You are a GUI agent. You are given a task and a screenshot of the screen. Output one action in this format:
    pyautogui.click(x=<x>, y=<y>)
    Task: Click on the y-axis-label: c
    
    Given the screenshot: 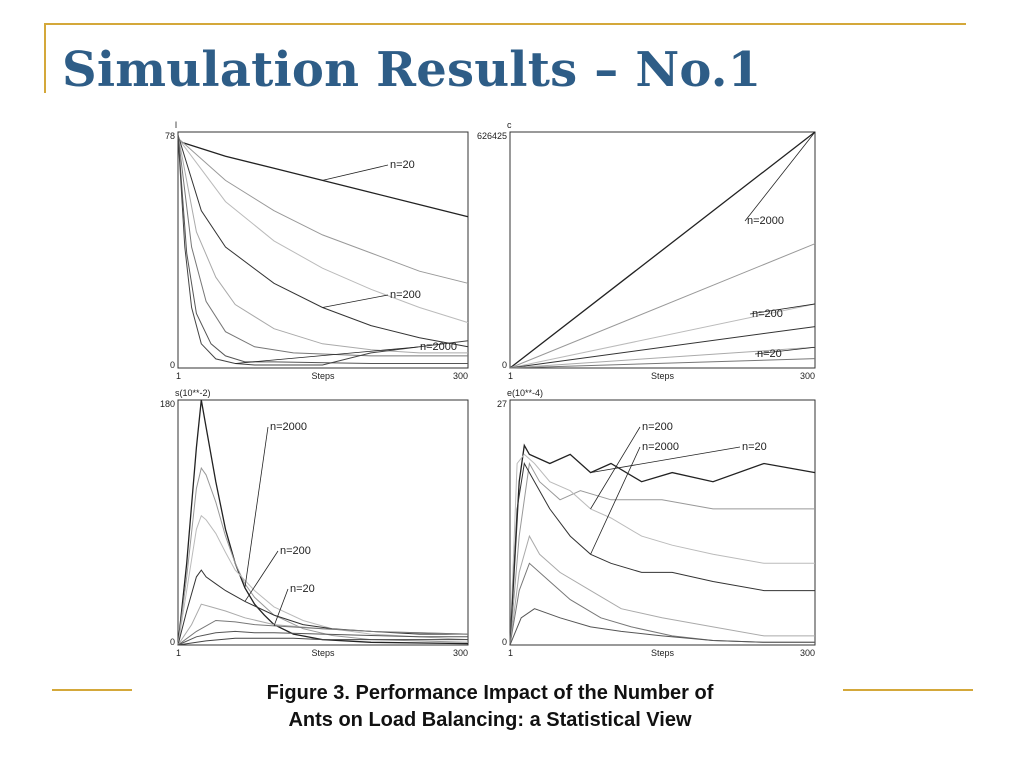 What is the action you would take?
    pyautogui.click(x=509, y=125)
    